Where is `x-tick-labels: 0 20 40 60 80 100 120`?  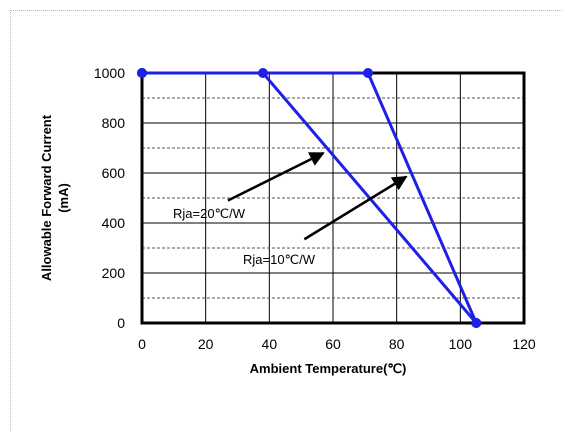 x-tick-labels: 0 20 40 60 80 100 120 is located at coordinates (337, 344).